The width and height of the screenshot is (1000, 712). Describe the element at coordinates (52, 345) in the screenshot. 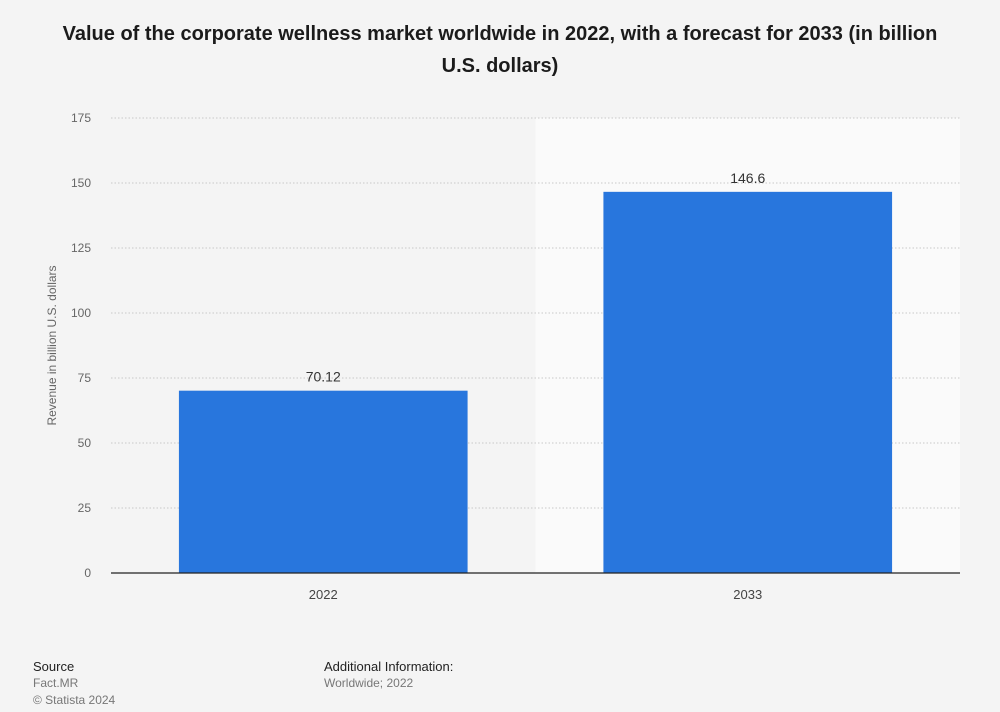

I see `y-axis-title: Revenue in billion U.S. dollars` at that location.